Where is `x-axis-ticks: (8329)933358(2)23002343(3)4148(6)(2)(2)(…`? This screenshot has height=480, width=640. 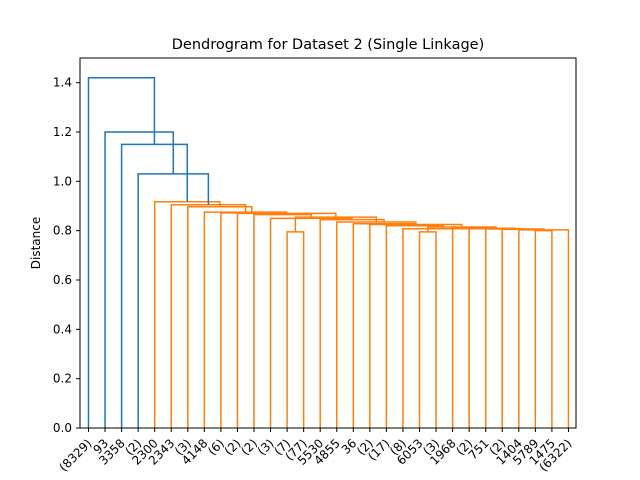
x-axis-ticks: (8329)933358(2)23002343(3)4148(6)(2)(2)(… is located at coordinates (316, 451).